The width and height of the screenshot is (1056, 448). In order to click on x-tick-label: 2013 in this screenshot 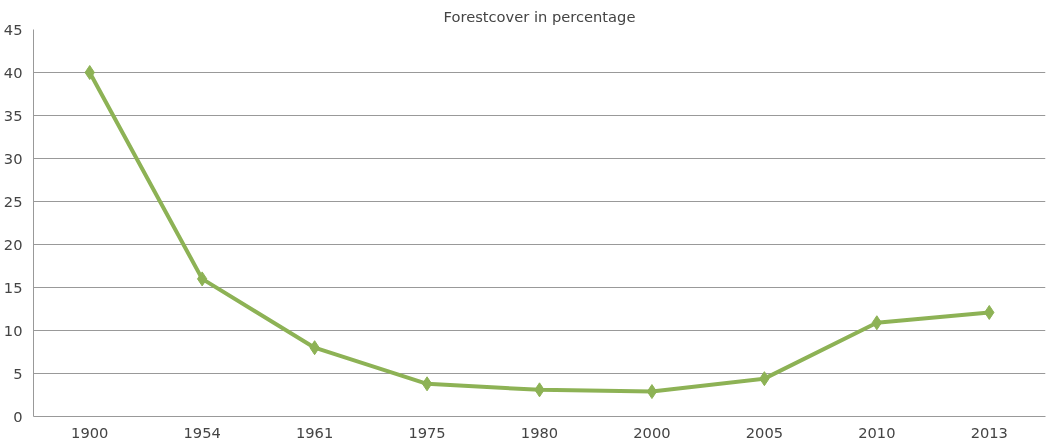, I will do `click(989, 432)`.